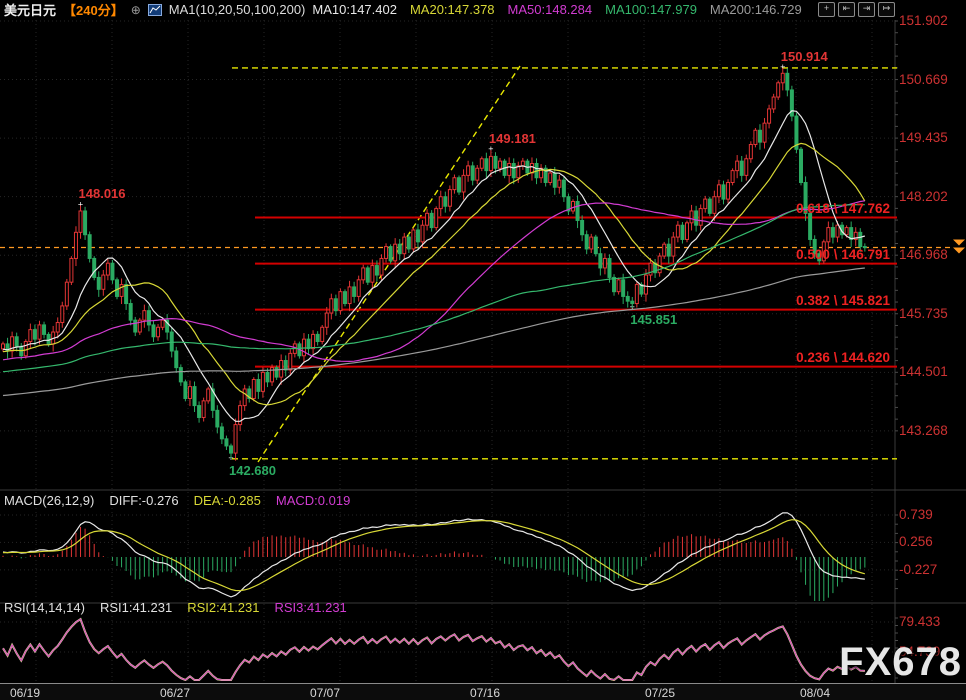  I want to click on ma20-legend-value: MA20:147.378, so click(452, 9).